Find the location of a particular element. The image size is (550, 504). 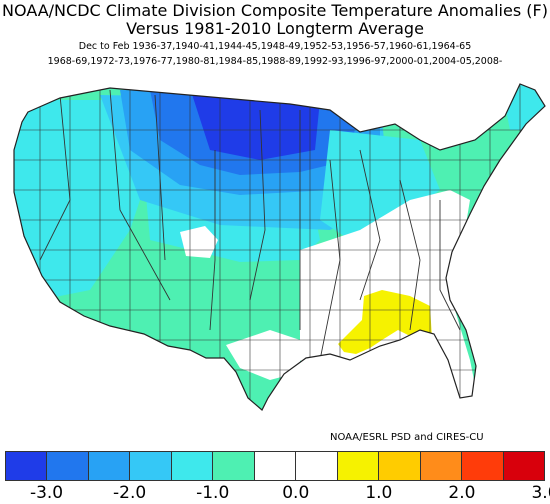

scale-tick-label: 2.0 is located at coordinates (462, 493).